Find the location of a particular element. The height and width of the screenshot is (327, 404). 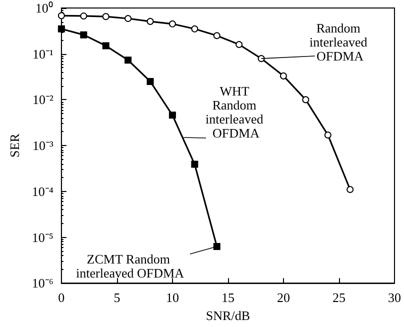

series-label: Random interleaved OFDMA is located at coordinates (340, 42).